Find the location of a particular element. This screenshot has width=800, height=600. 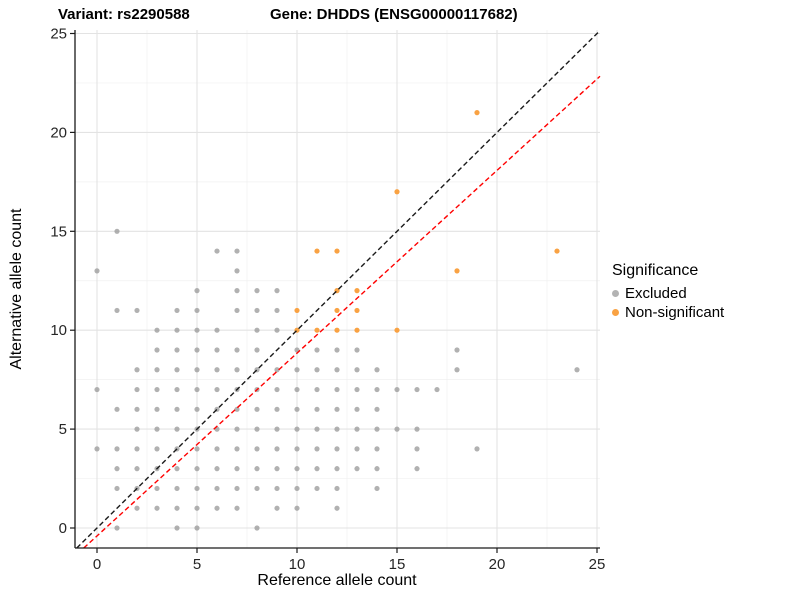

gene-title: Gene: DHDDS (ENSG00000117682) is located at coordinates (394, 14).